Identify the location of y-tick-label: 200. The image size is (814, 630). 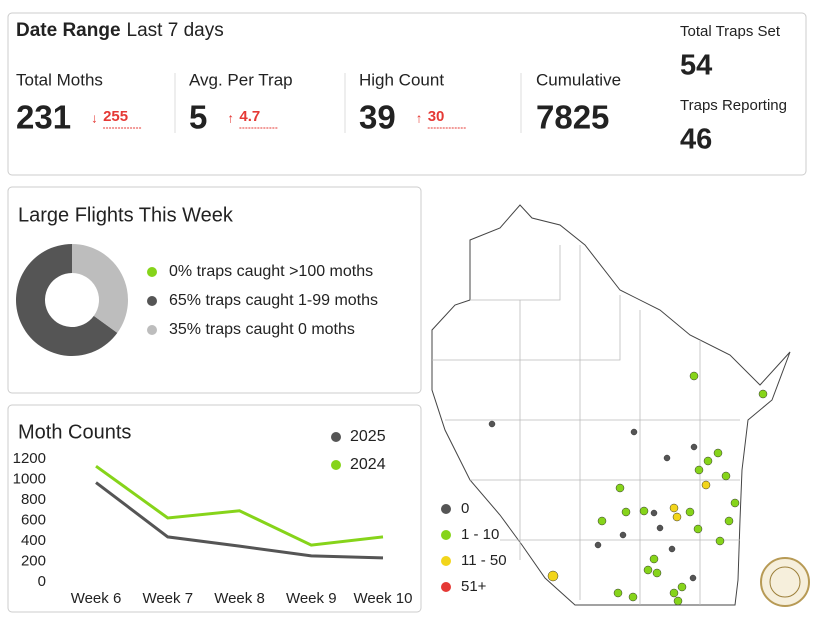
(33, 560).